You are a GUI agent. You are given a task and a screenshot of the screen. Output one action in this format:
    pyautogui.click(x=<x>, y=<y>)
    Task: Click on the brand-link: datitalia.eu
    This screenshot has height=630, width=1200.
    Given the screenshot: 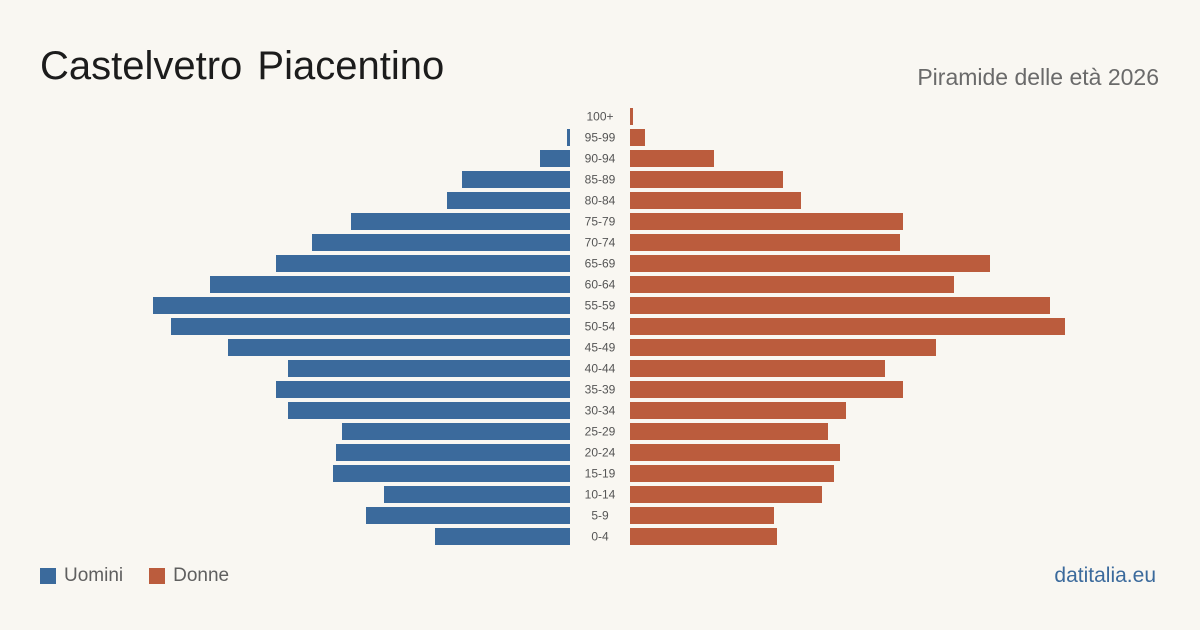 What is the action you would take?
    pyautogui.click(x=1105, y=575)
    